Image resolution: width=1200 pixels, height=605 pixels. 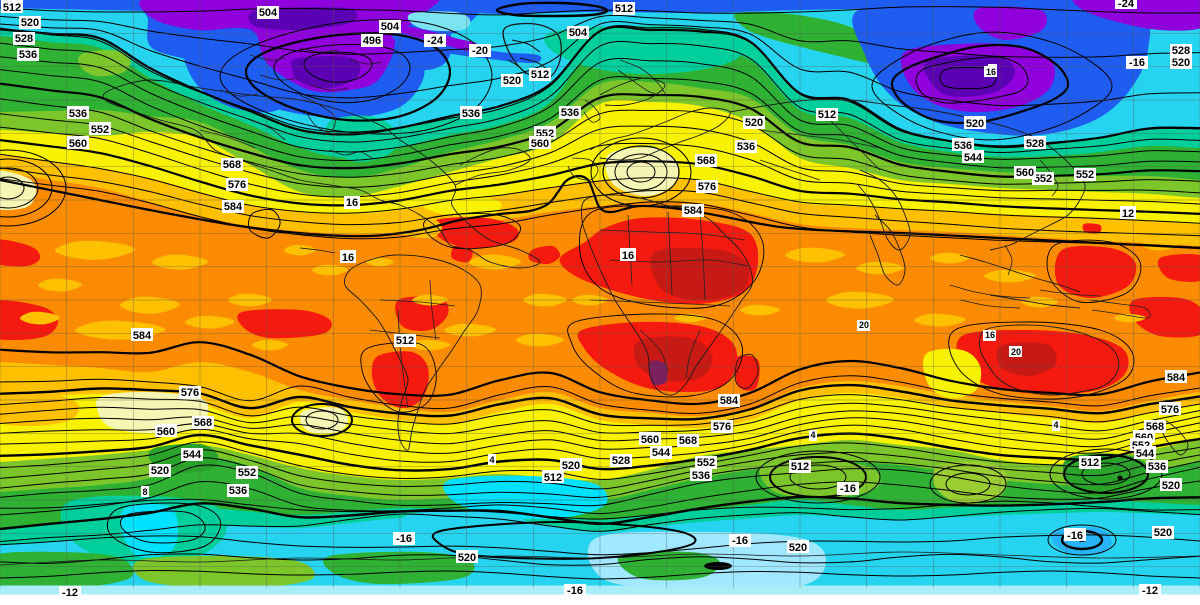 What do you see at coordinates (1128, 214) in the screenshot?
I see `svg-text: 12` at bounding box center [1128, 214].